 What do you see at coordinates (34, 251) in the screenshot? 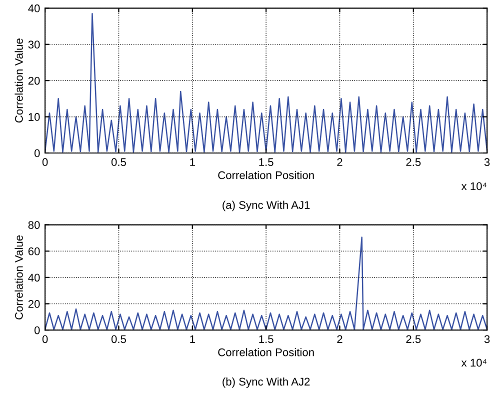
I see `y-tick-label: 60` at bounding box center [34, 251].